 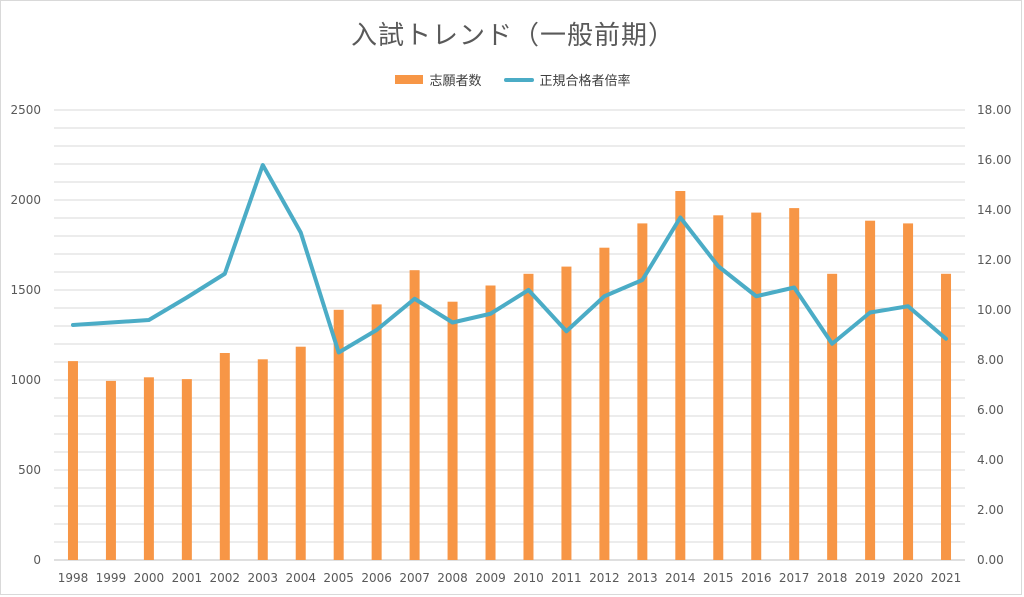 I want to click on chart-title: 入試トレンド（一般前期）, so click(x=512, y=36).